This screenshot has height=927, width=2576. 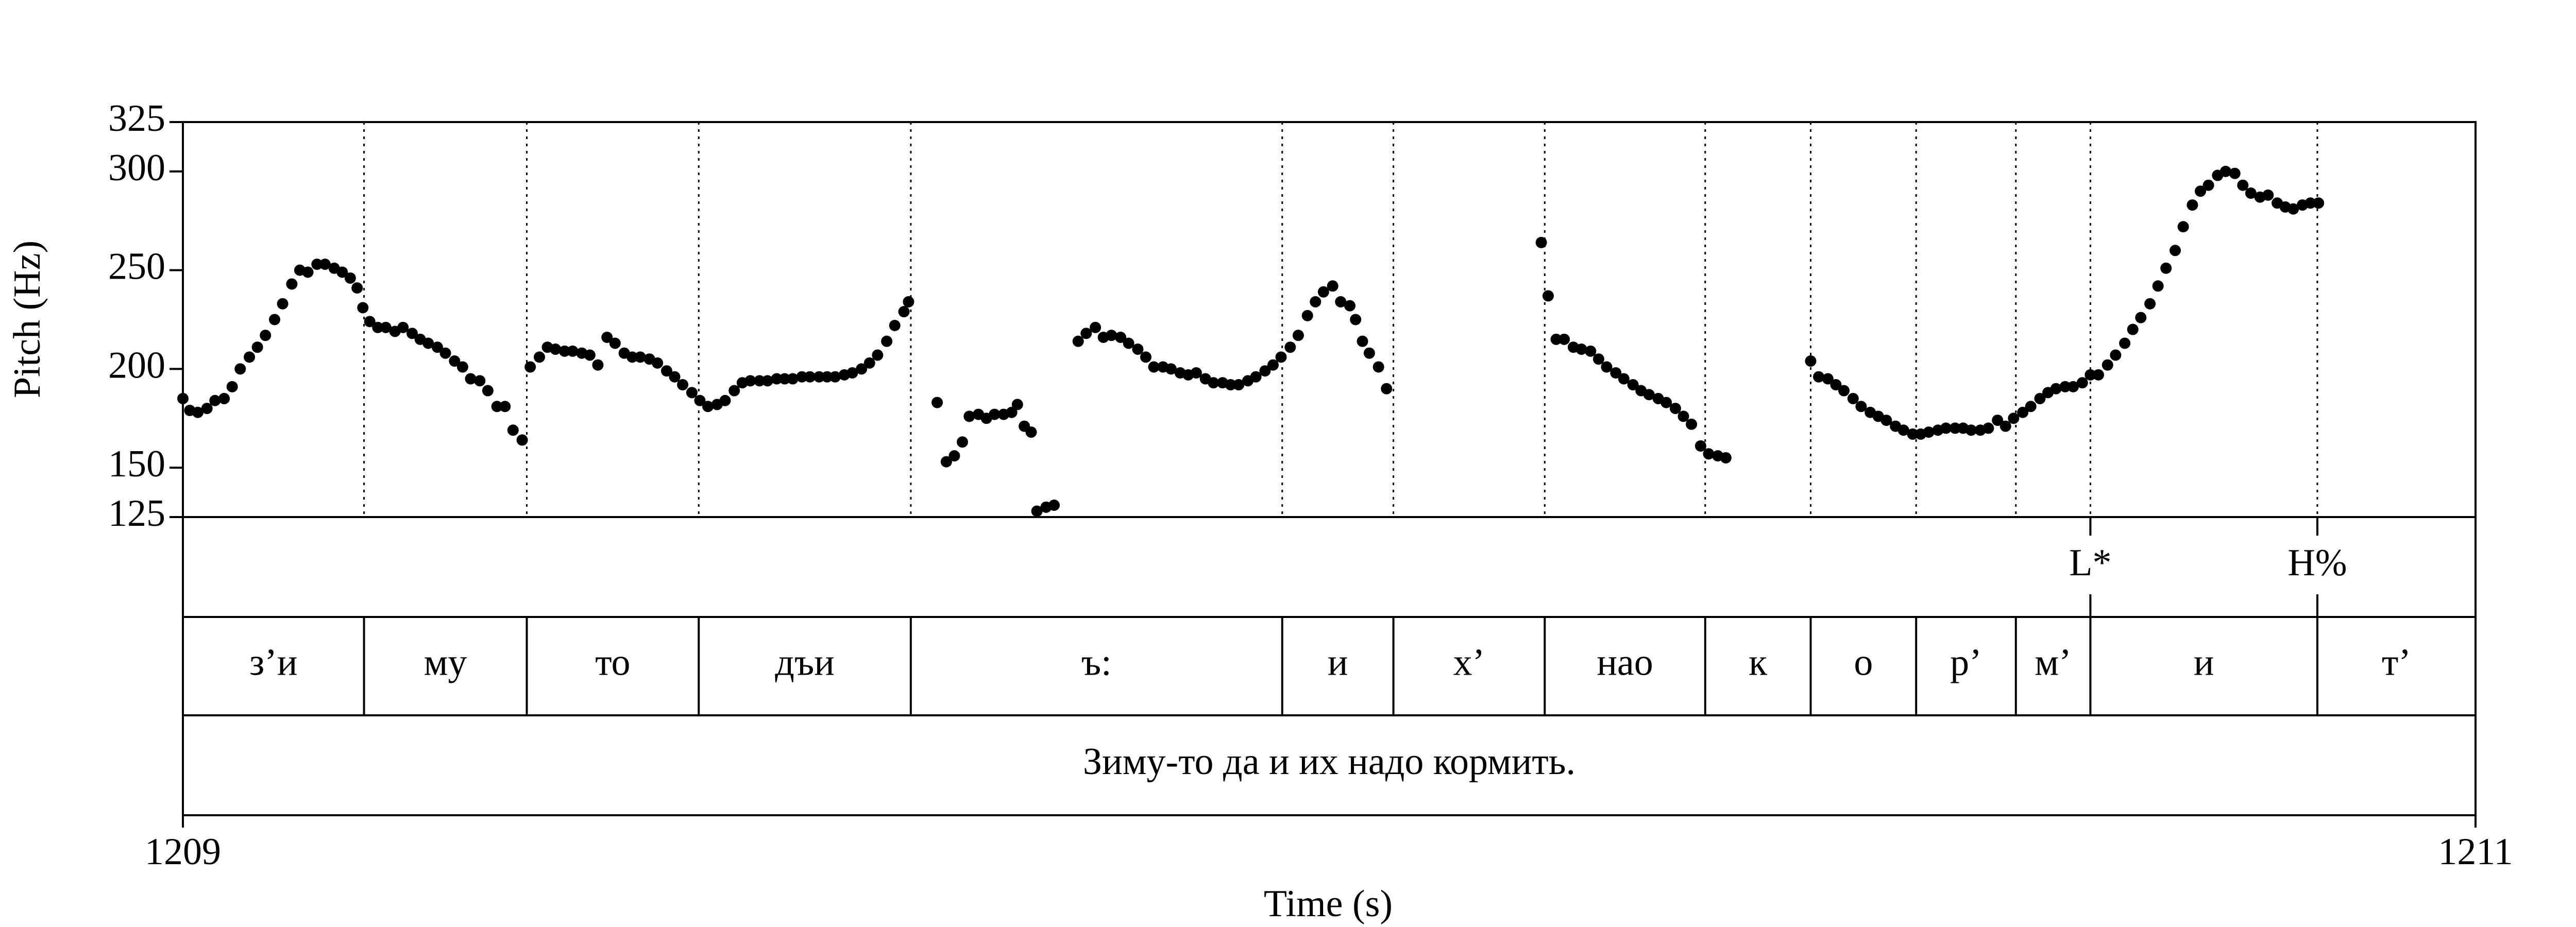 What do you see at coordinates (2396, 662) in the screenshot?
I see `segment-label: т’` at bounding box center [2396, 662].